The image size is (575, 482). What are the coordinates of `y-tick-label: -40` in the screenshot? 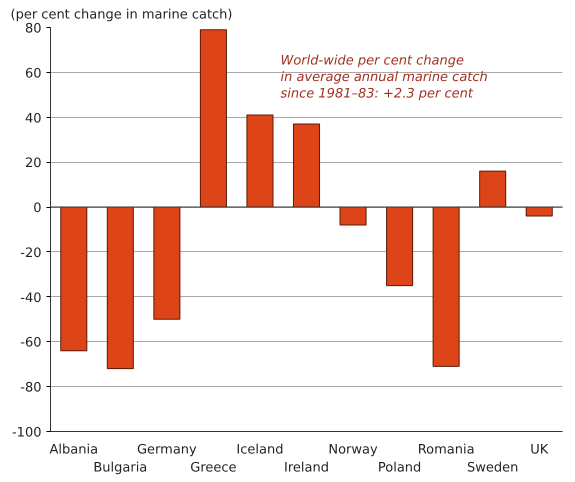 It's located at (31, 298).